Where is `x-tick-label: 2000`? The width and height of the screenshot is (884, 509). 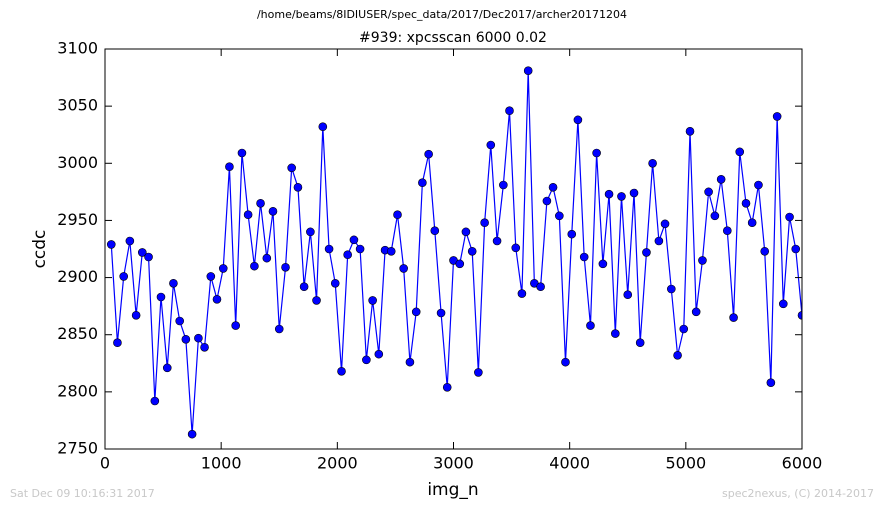 x-tick-label: 2000 is located at coordinates (337, 463).